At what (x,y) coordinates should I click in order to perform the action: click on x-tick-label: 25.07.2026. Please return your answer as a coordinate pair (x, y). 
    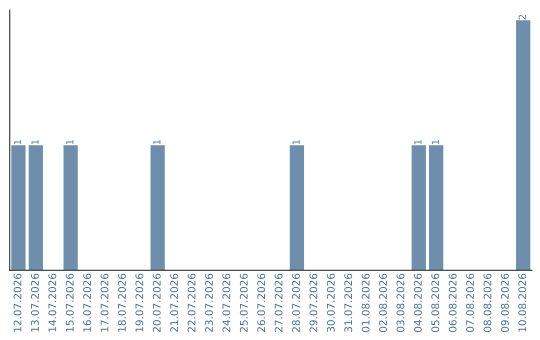
    Looking at the image, I should click on (244, 303).